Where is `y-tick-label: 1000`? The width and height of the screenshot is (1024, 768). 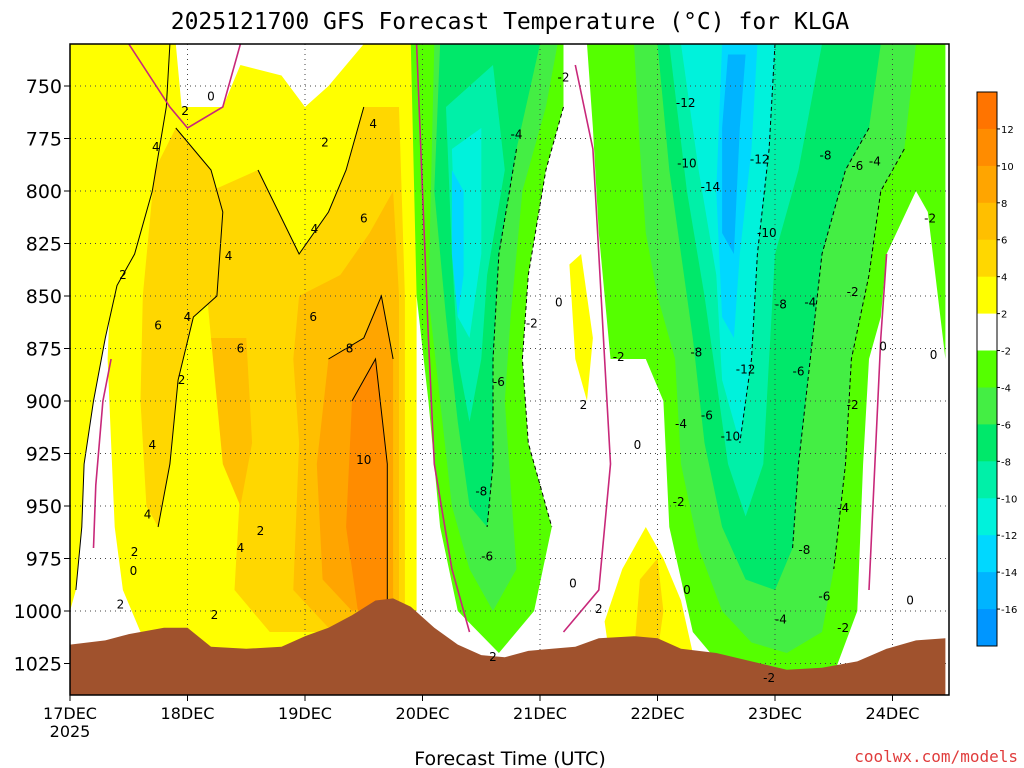
y-tick-label: 1000 is located at coordinates (38, 612).